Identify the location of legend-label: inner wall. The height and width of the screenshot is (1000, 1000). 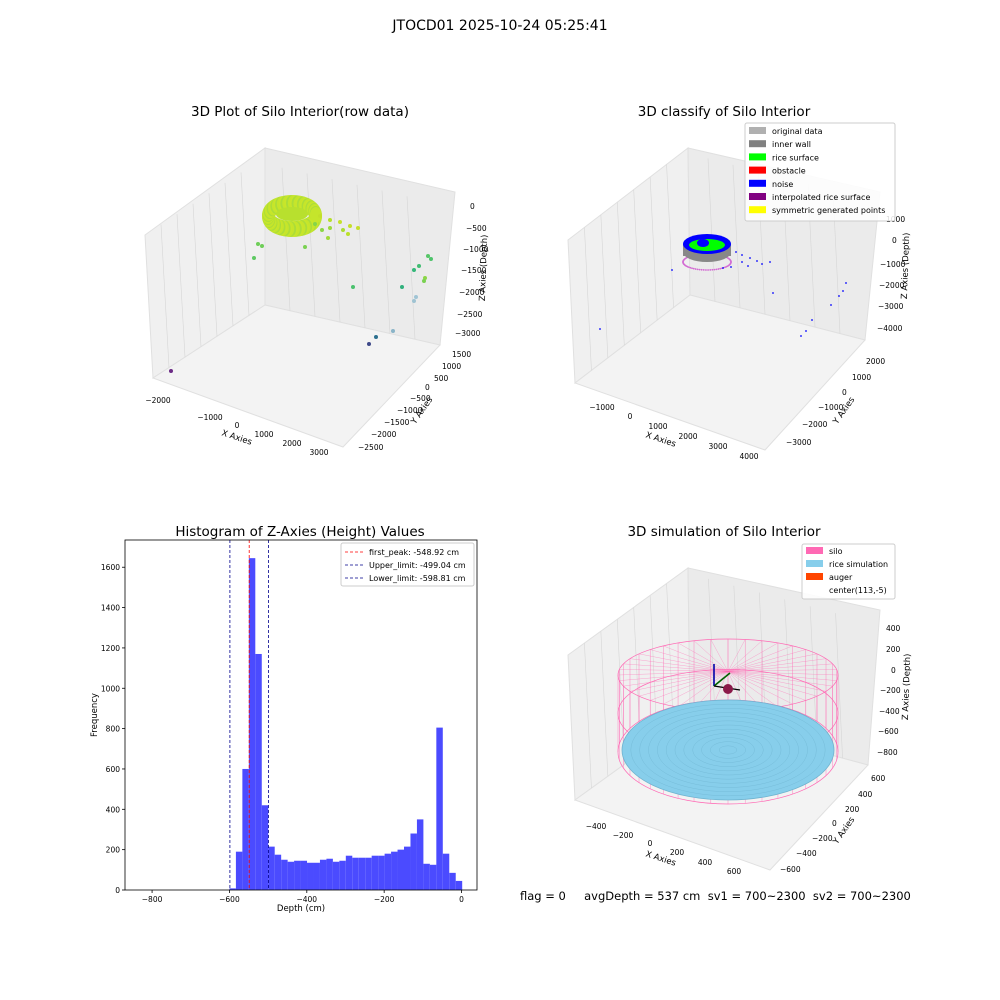
(791, 144).